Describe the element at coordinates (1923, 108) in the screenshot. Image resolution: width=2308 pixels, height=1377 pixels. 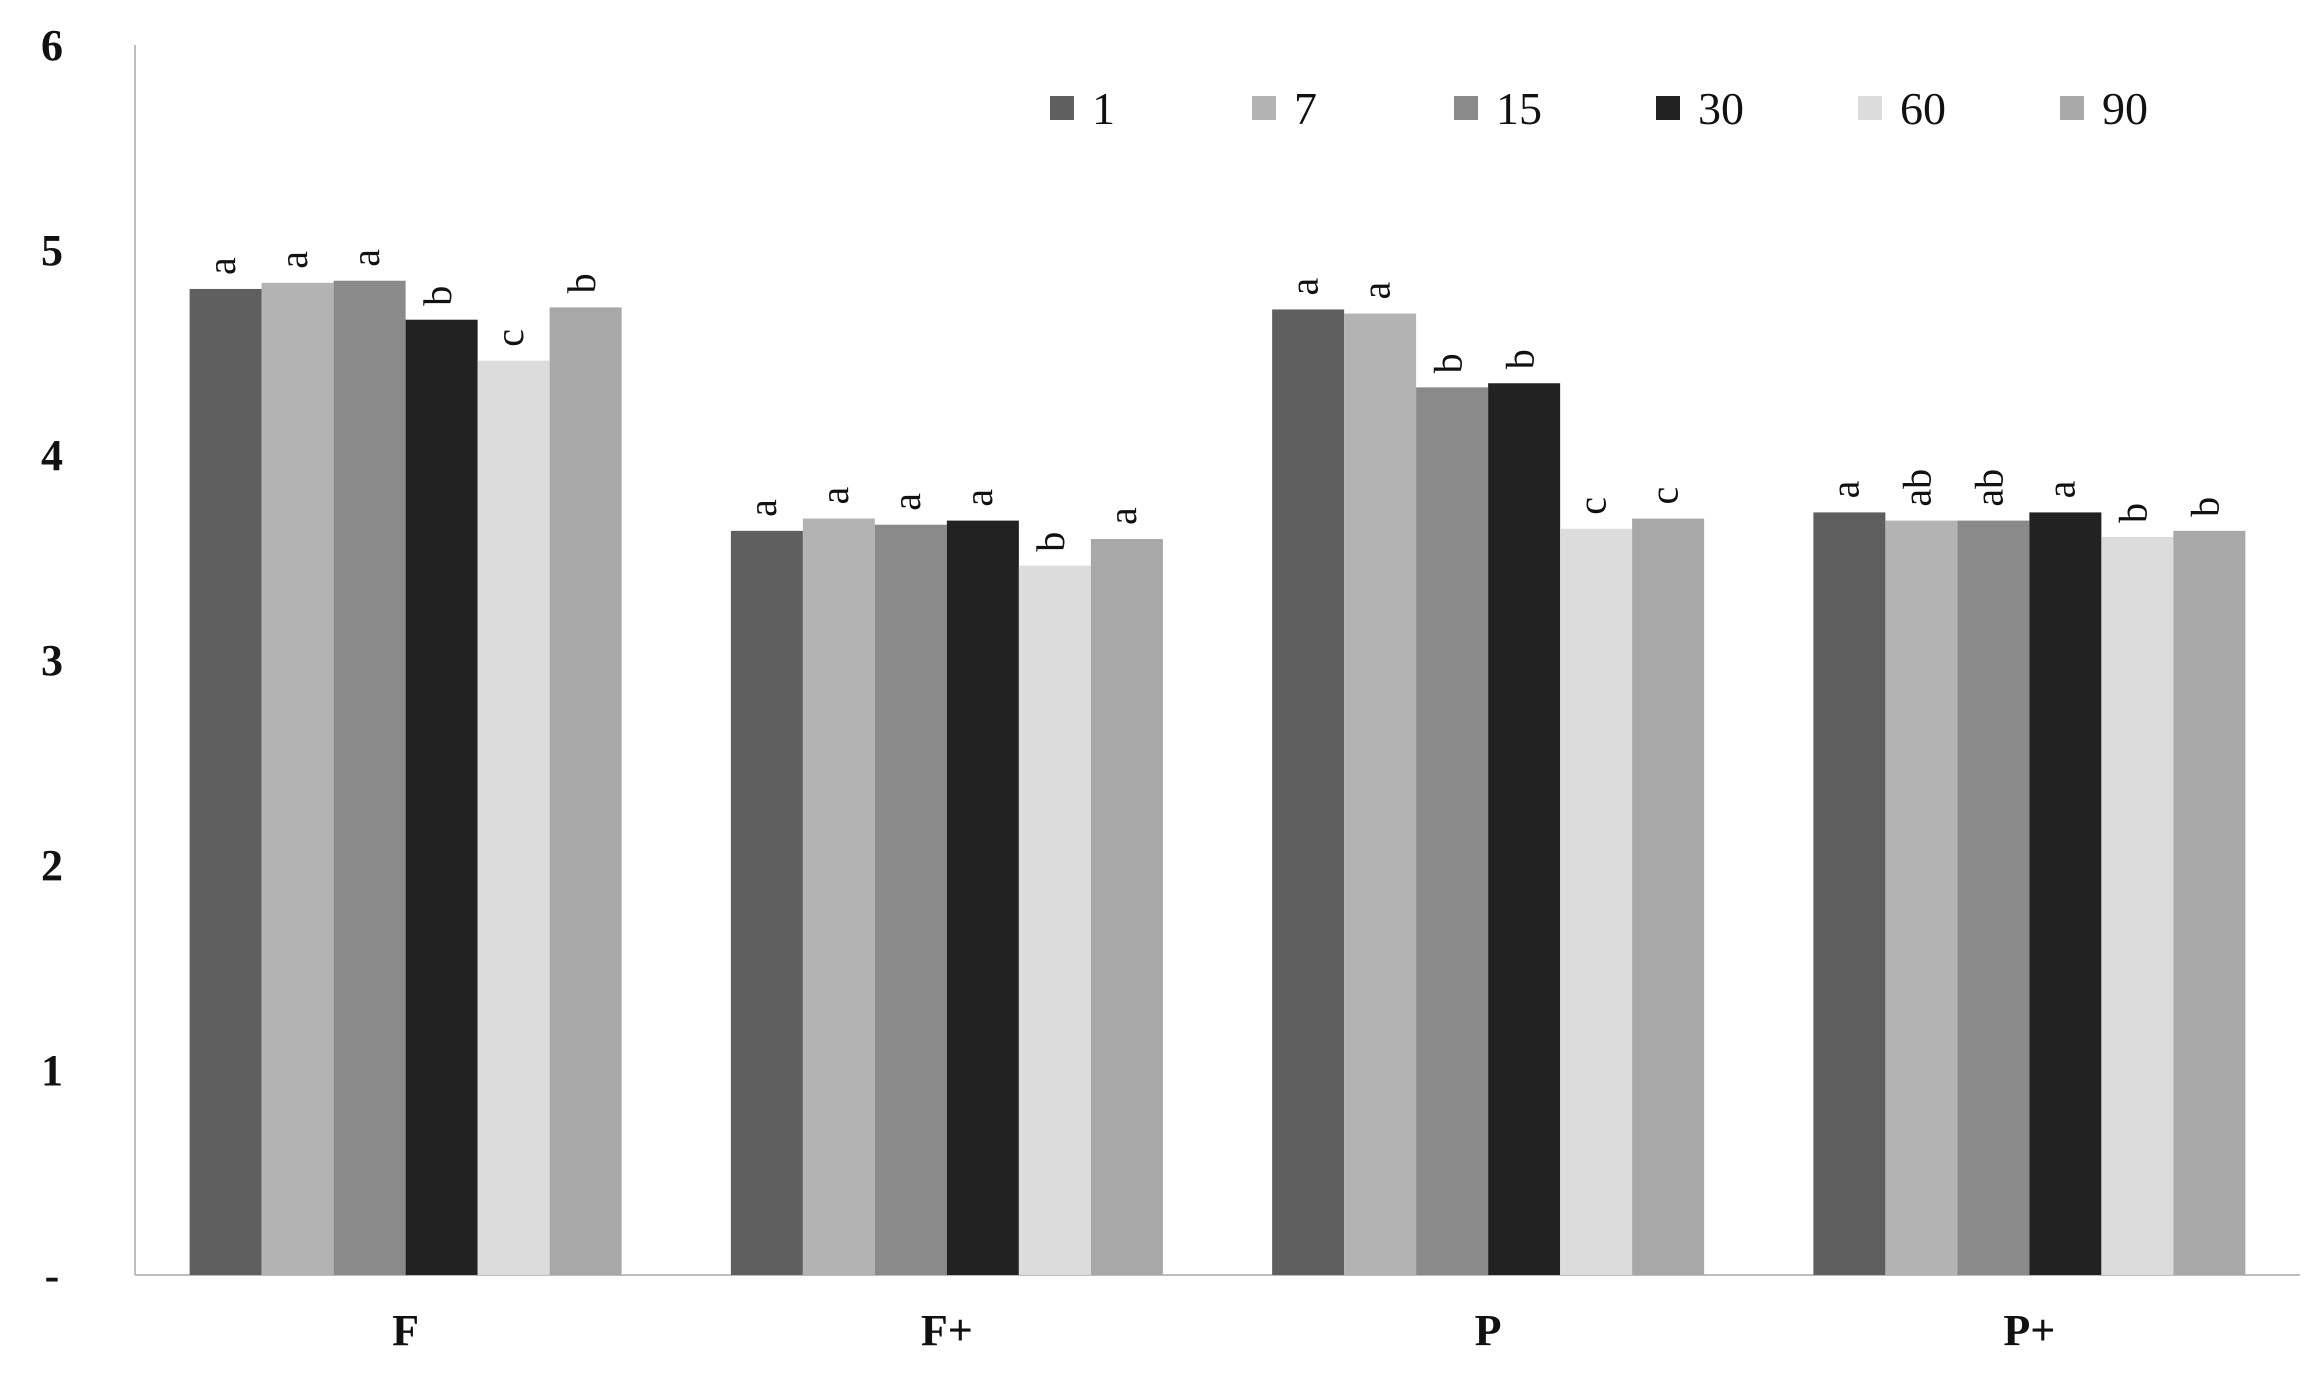
I see `legend-label: 60` at that location.